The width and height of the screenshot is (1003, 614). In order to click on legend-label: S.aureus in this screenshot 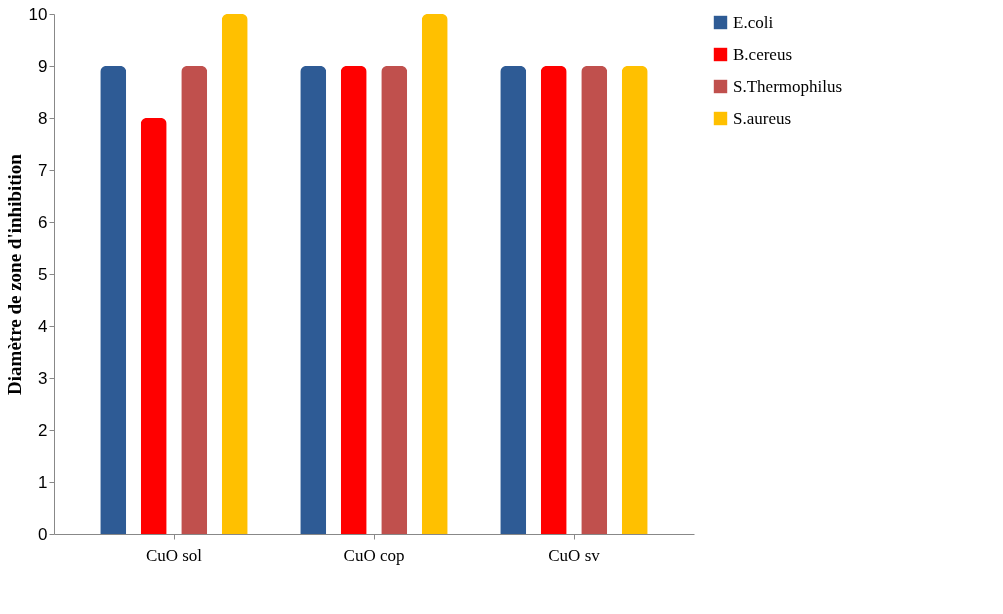, I will do `click(762, 118)`.